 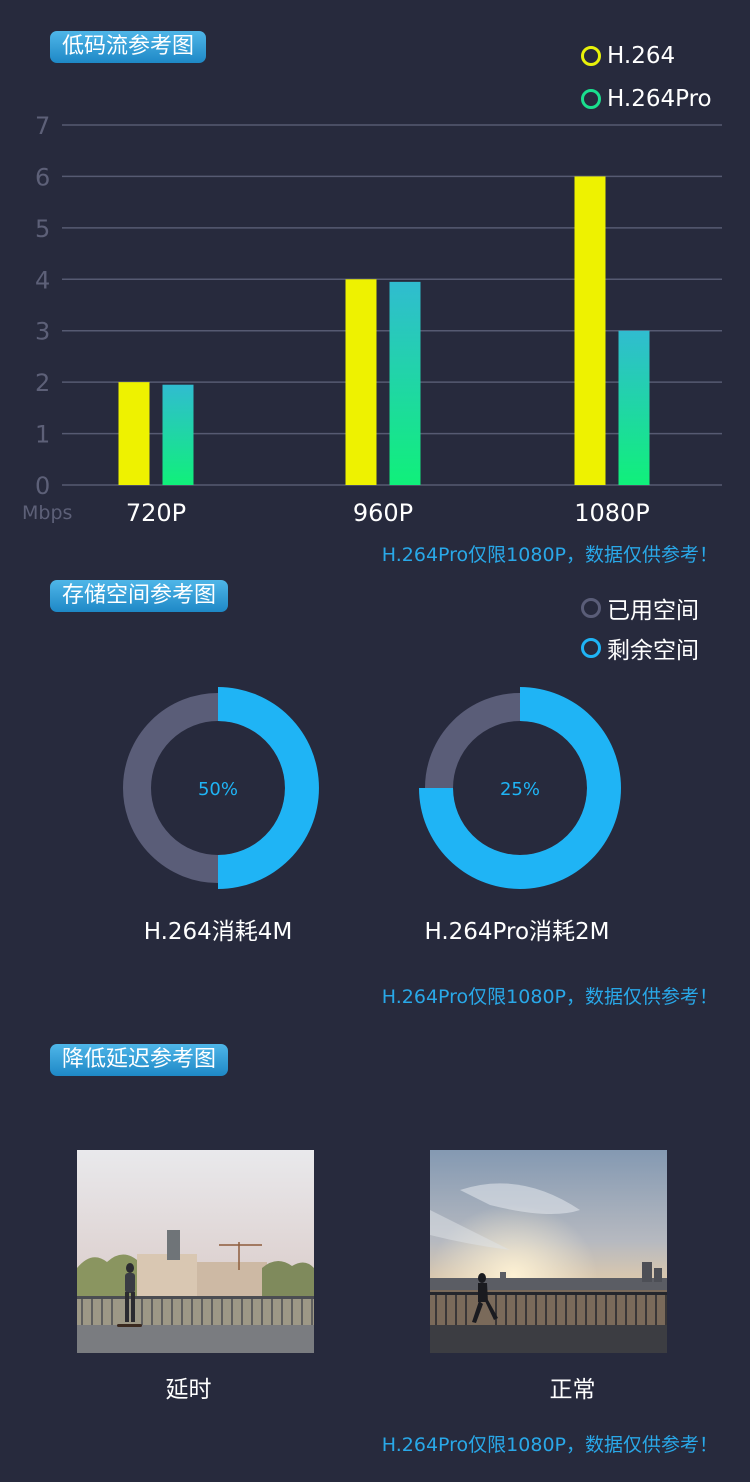 I want to click on delayed-photo, so click(x=195, y=1251).